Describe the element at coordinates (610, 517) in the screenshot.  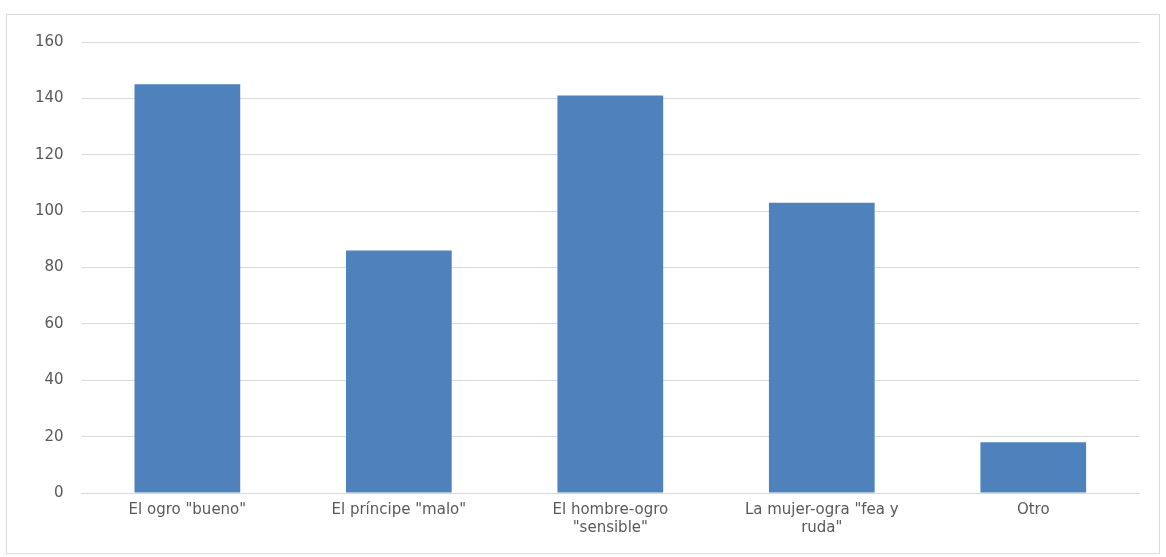
I see `x-tick-label: El hombre-ogro "sensible"` at that location.